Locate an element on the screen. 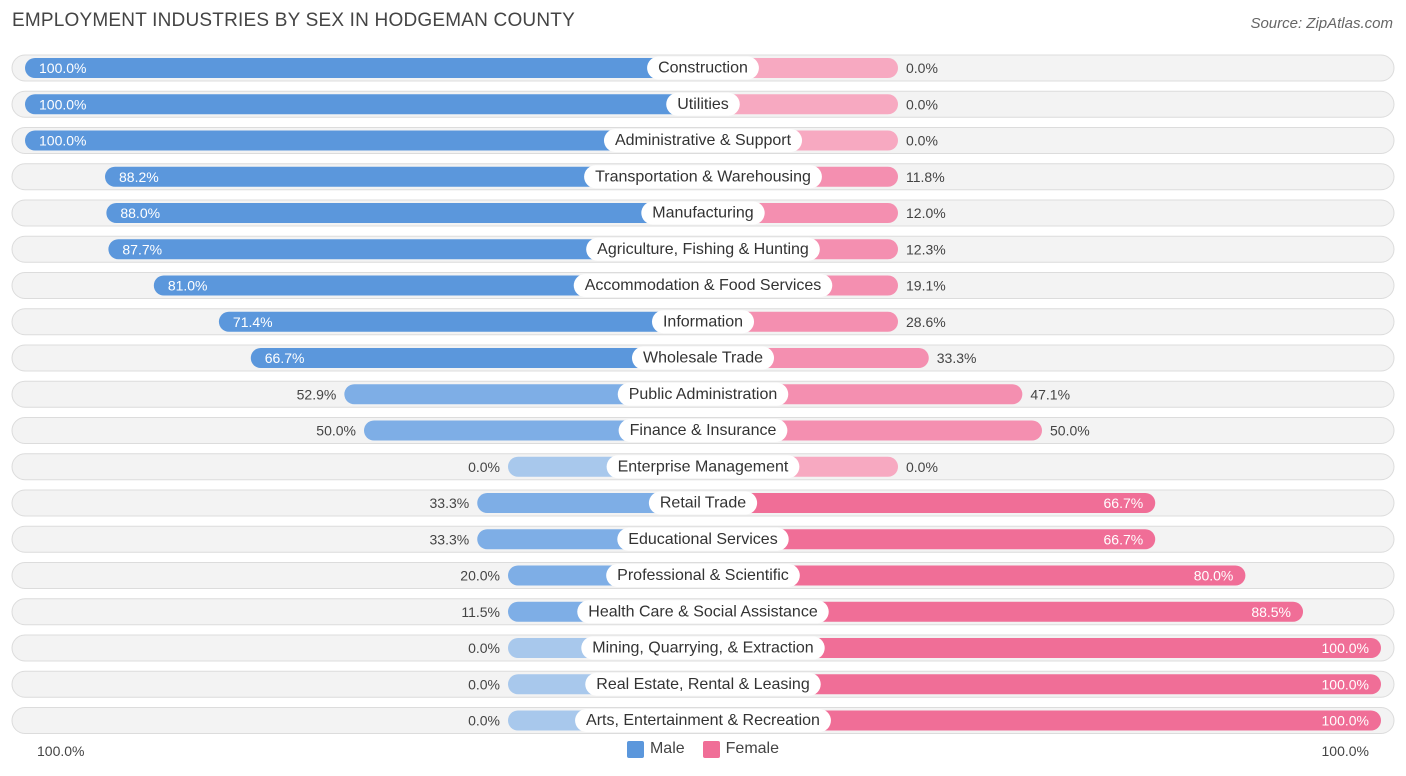 This screenshot has height=776, width=1406. value-label-female: 47.1% is located at coordinates (1050, 394).